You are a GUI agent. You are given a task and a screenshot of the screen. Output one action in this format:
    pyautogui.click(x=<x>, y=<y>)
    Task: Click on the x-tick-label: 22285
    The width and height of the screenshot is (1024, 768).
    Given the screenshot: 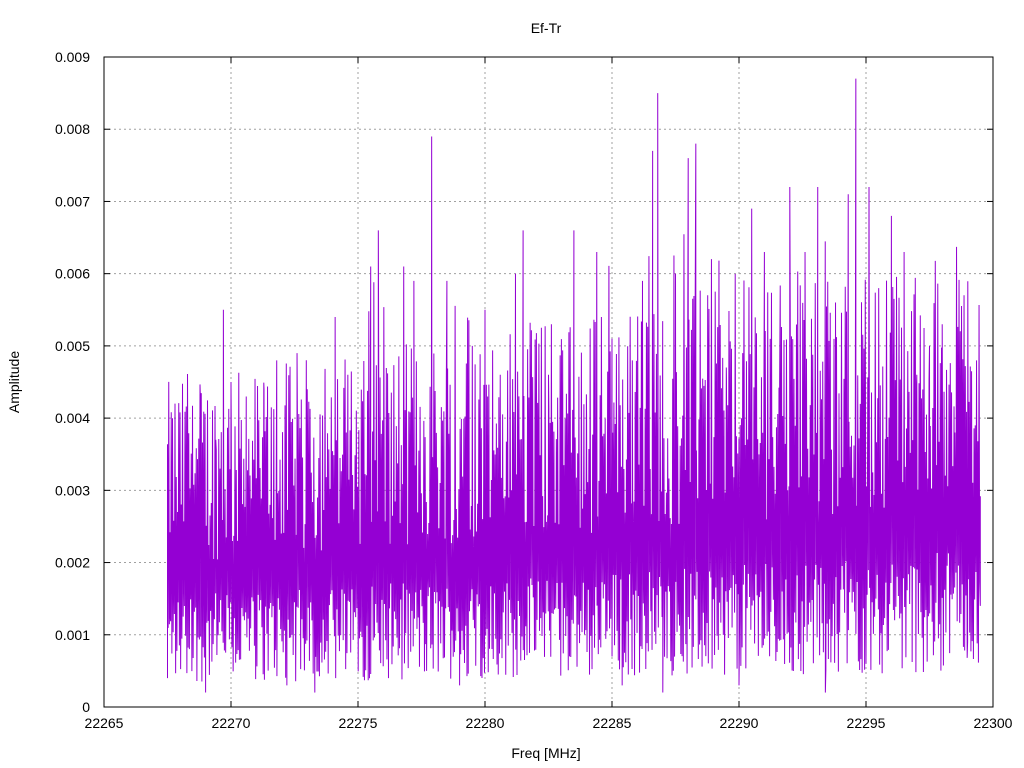 What is the action you would take?
    pyautogui.click(x=612, y=723)
    